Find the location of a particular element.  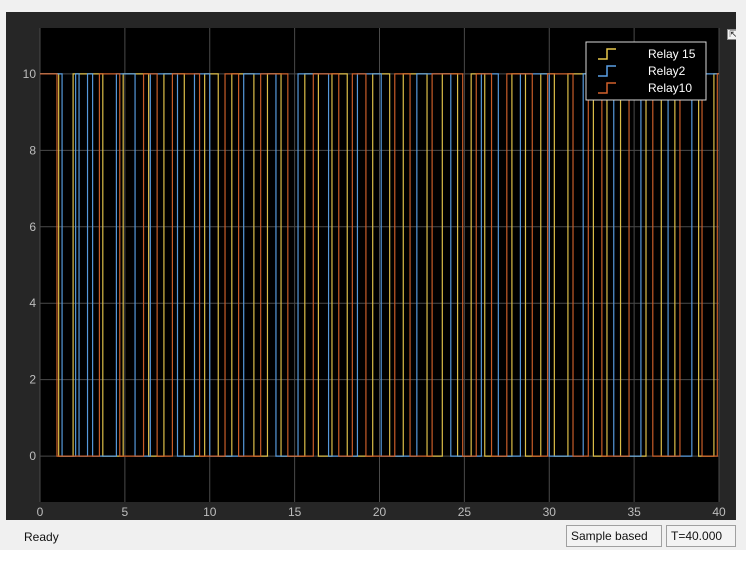

legend-label-1: Relay 15 is located at coordinates (672, 54).